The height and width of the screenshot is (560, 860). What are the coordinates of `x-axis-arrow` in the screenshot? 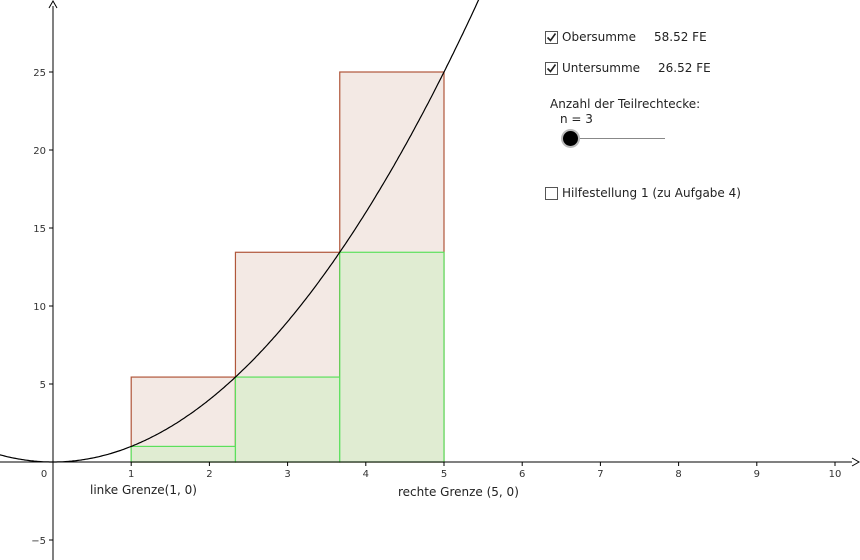 It's located at (855, 462).